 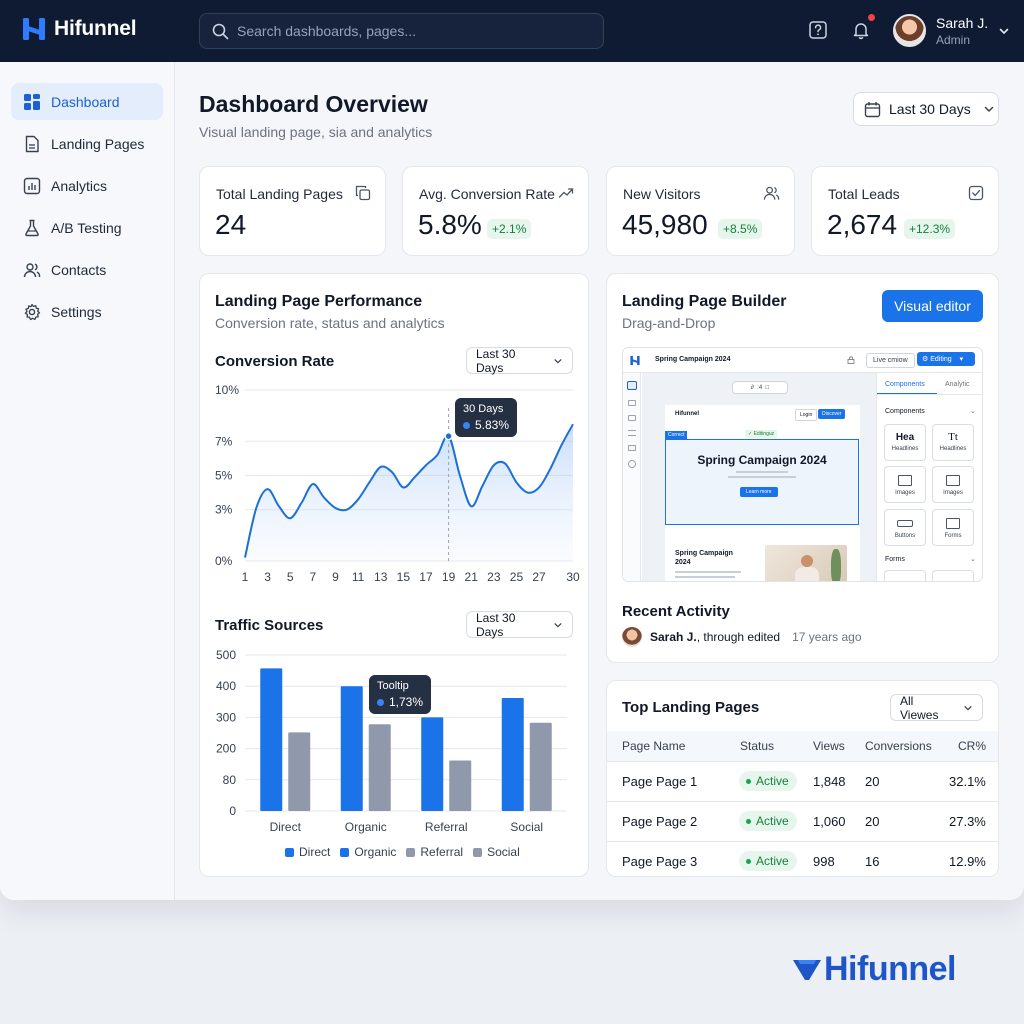 What do you see at coordinates (87, 143) in the screenshot?
I see `sidebar-item-landing-pages: Landing Pages` at bounding box center [87, 143].